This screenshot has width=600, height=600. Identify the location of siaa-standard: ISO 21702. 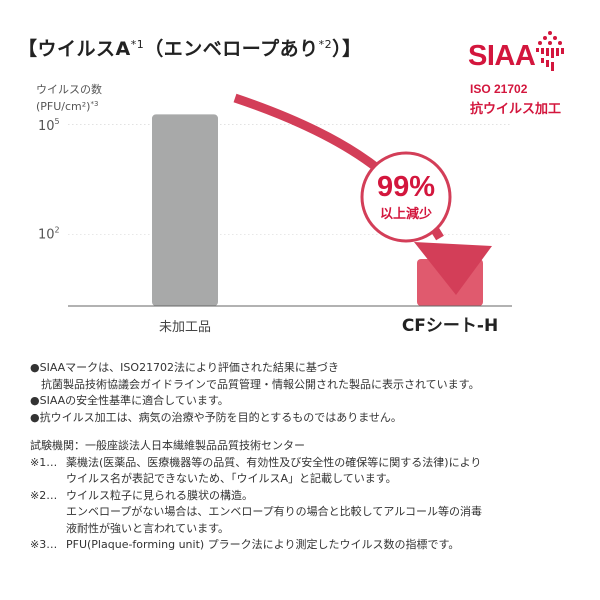
(499, 89).